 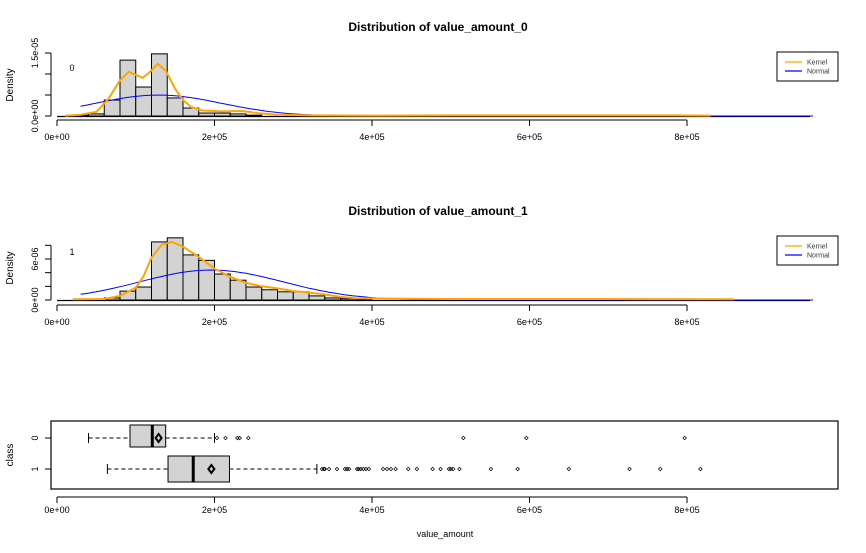 I want to click on y-tick-label: 6e-06, so click(x=35, y=258).